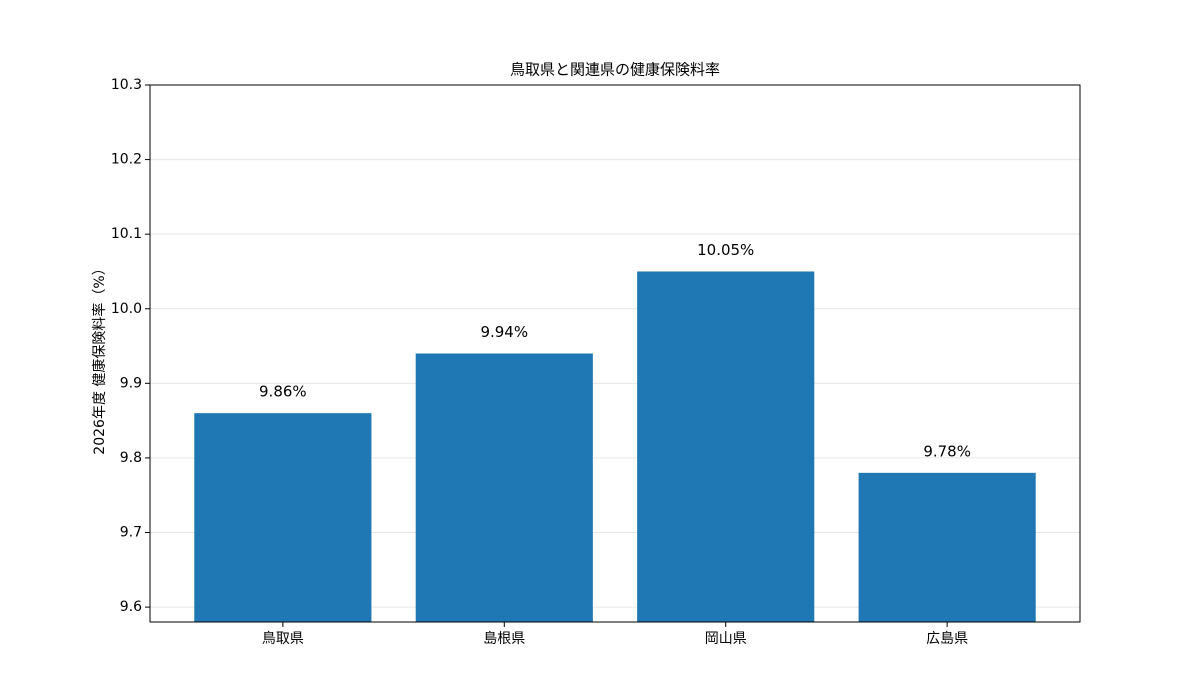  What do you see at coordinates (726, 639) in the screenshot?
I see `x-tick-label: 岡山県` at bounding box center [726, 639].